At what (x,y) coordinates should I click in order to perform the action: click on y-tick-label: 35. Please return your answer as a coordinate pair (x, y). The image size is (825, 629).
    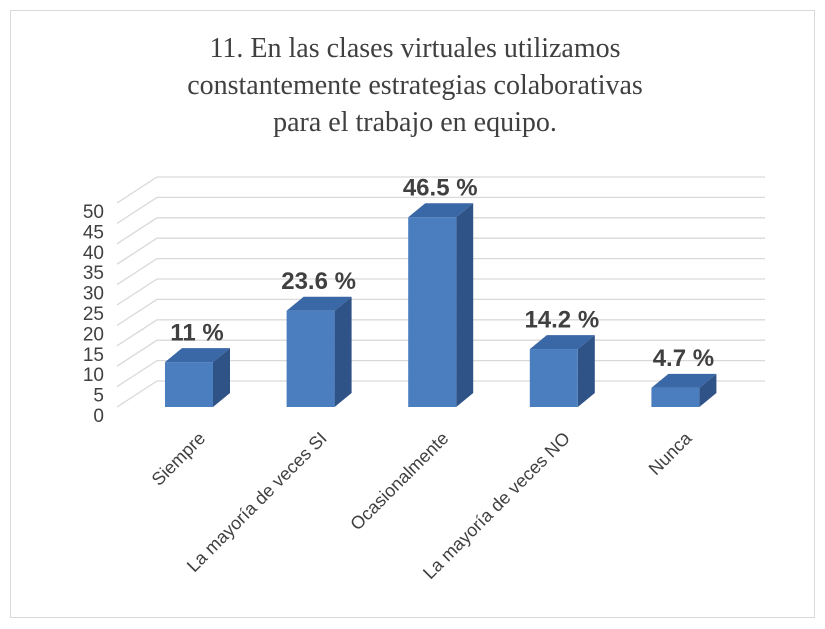
    Looking at the image, I should click on (93, 273).